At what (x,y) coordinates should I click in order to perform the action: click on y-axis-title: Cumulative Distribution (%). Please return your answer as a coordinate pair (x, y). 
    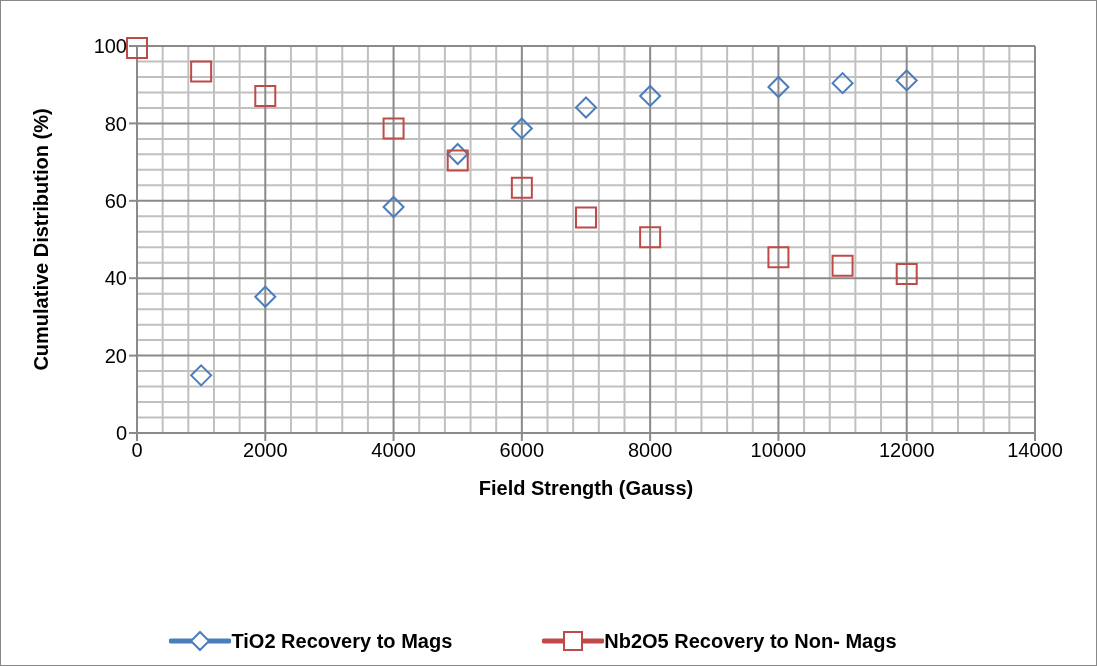
    Looking at the image, I should click on (41, 239).